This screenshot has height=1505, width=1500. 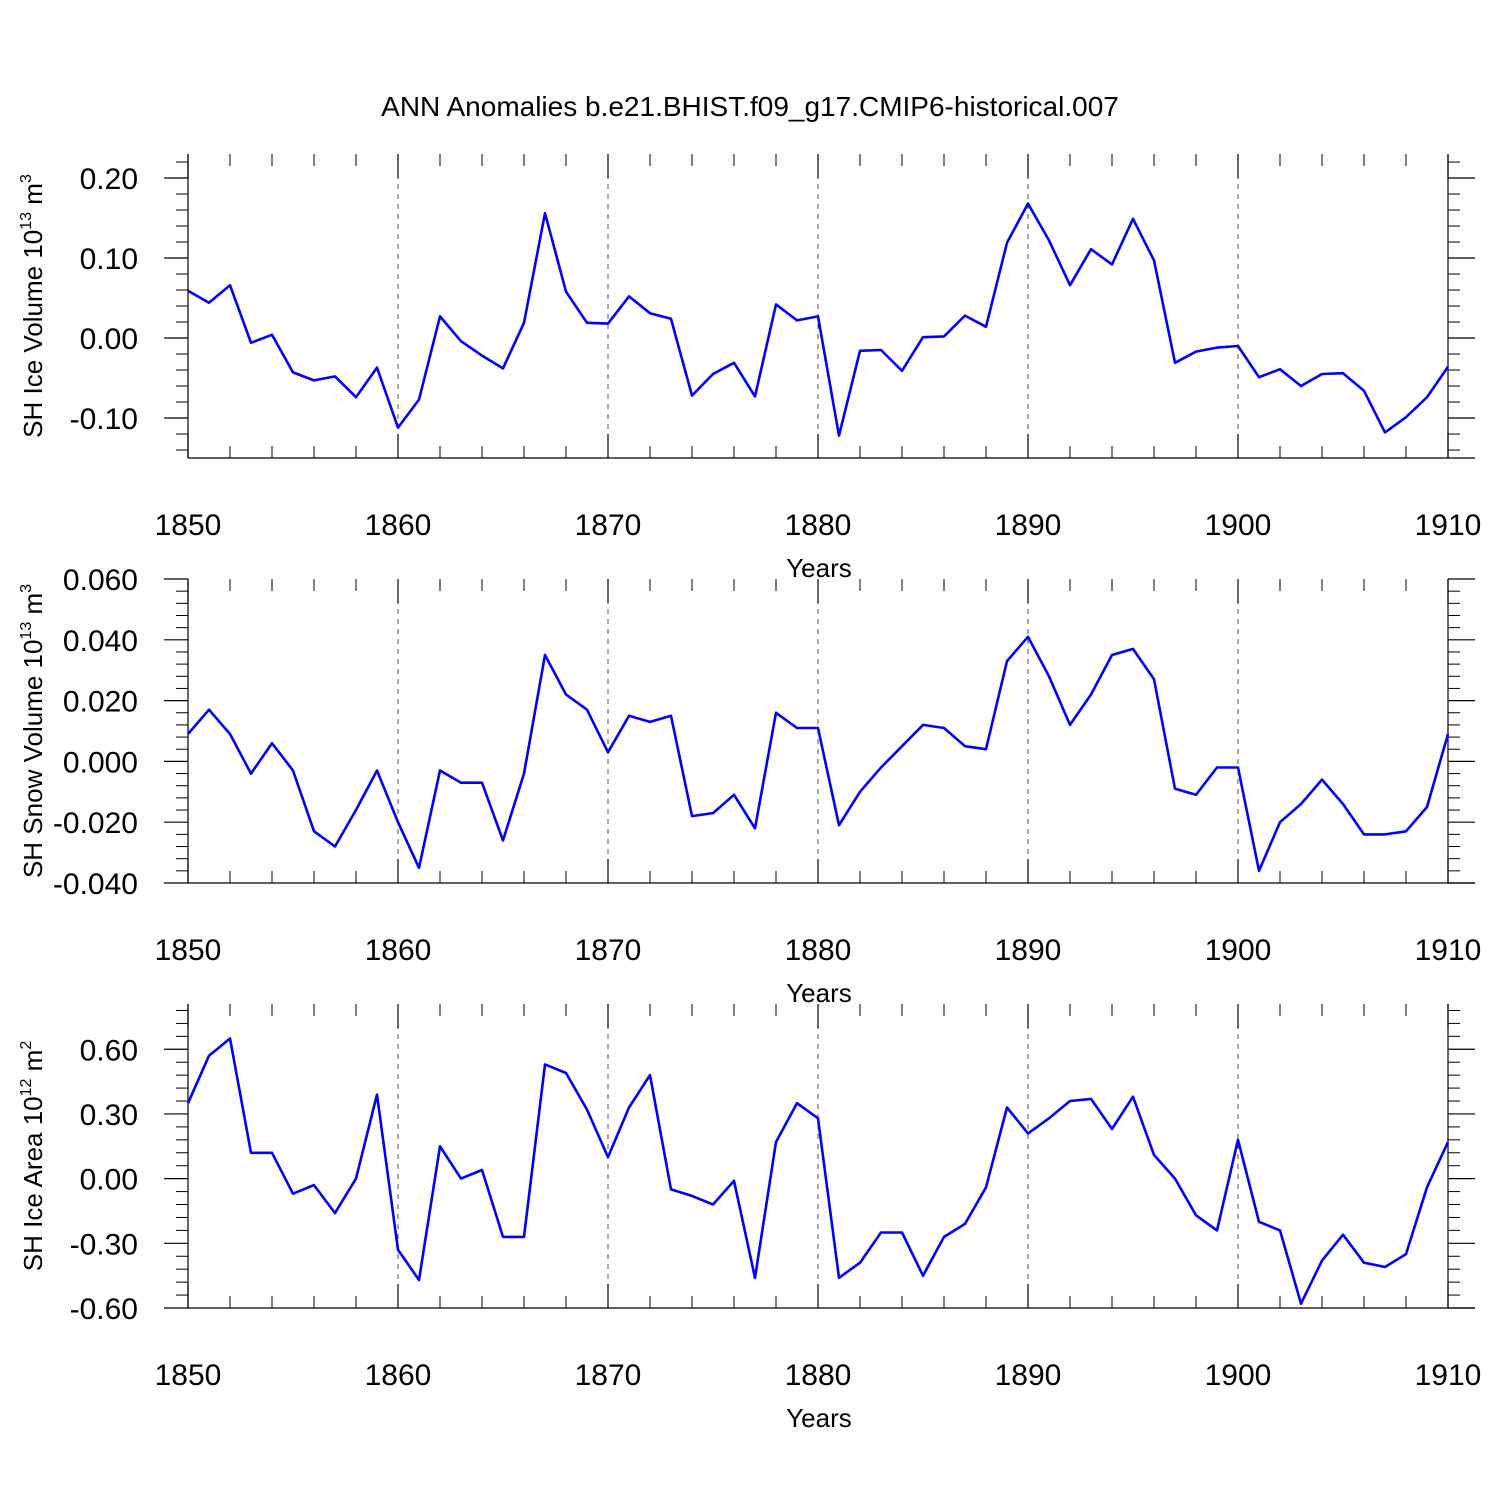 What do you see at coordinates (95, 823) in the screenshot?
I see `y-tick-label: -0.020` at bounding box center [95, 823].